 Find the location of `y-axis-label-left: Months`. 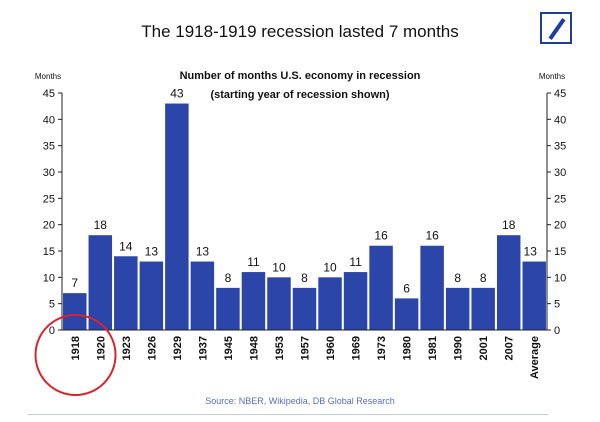

y-axis-label-left: Months is located at coordinates (48, 76).